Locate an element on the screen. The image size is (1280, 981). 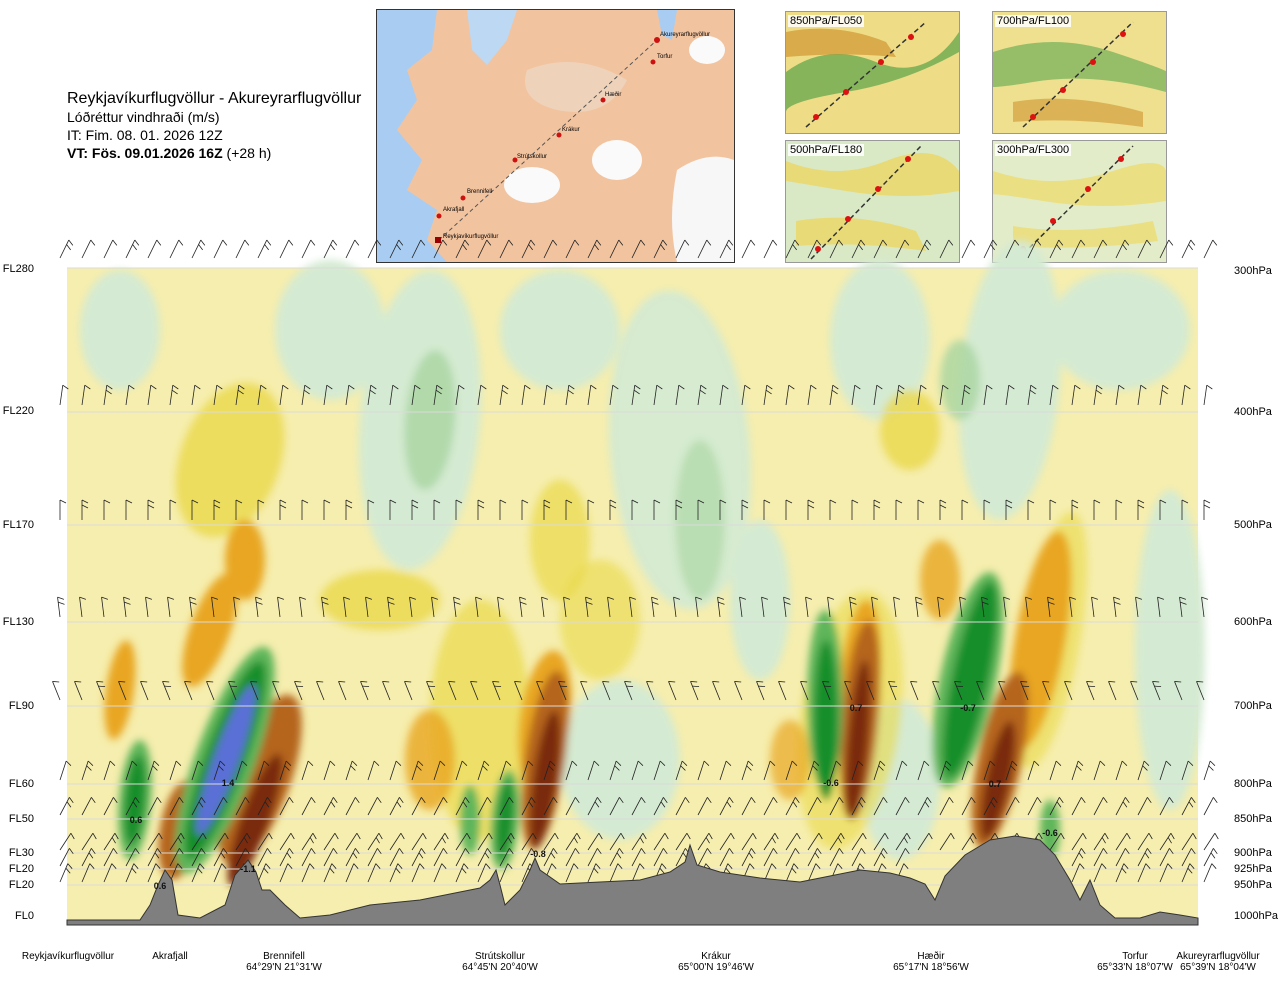
minimap-700: 700hPa/FL100 is located at coordinates (1079, 72).